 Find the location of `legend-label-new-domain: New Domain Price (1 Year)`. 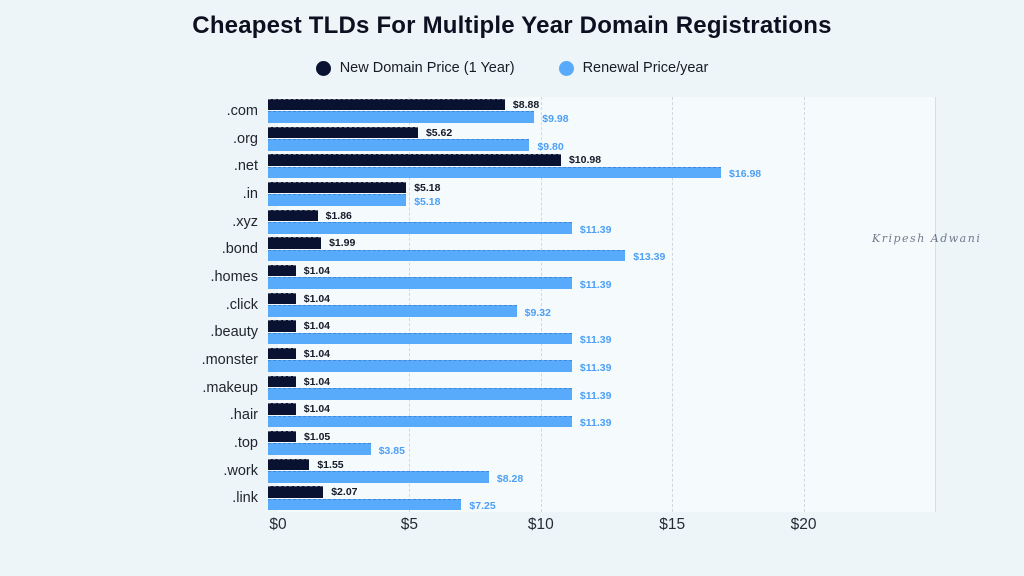

legend-label-new-domain: New Domain Price (1 Year) is located at coordinates (427, 68).